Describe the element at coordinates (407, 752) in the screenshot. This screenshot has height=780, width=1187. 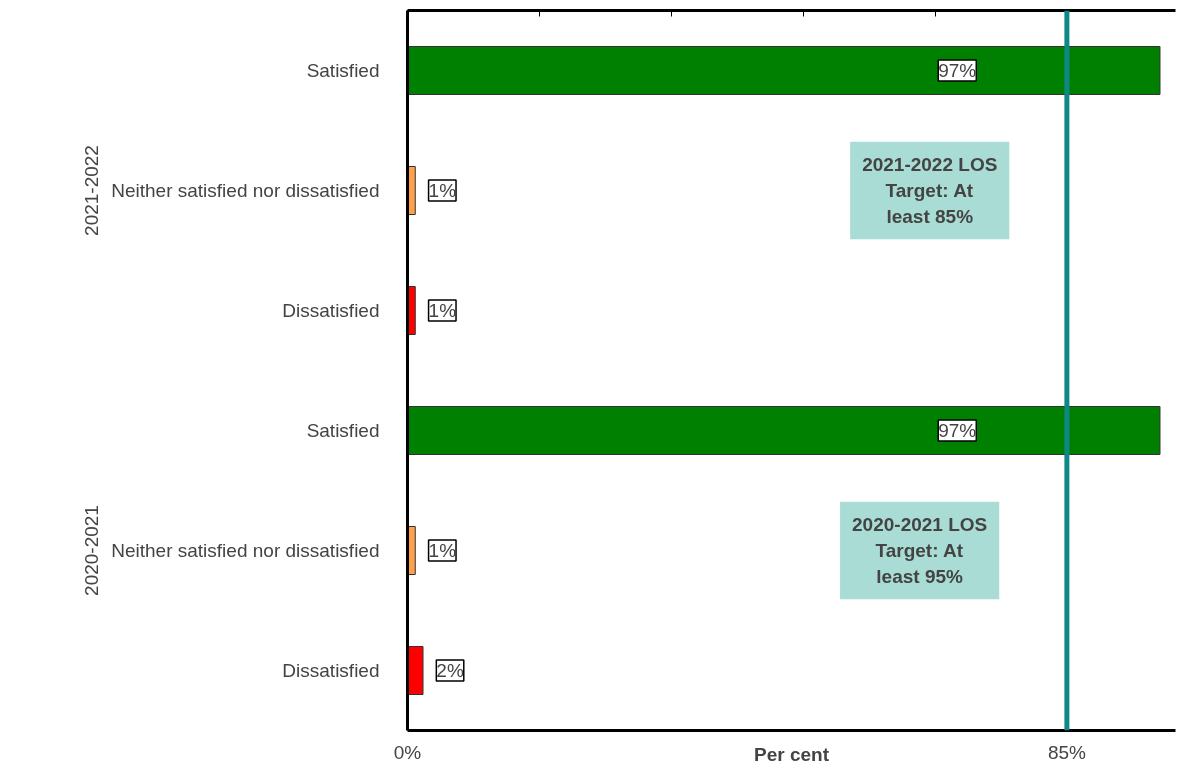
I see `x-tick-label: 0%` at that location.